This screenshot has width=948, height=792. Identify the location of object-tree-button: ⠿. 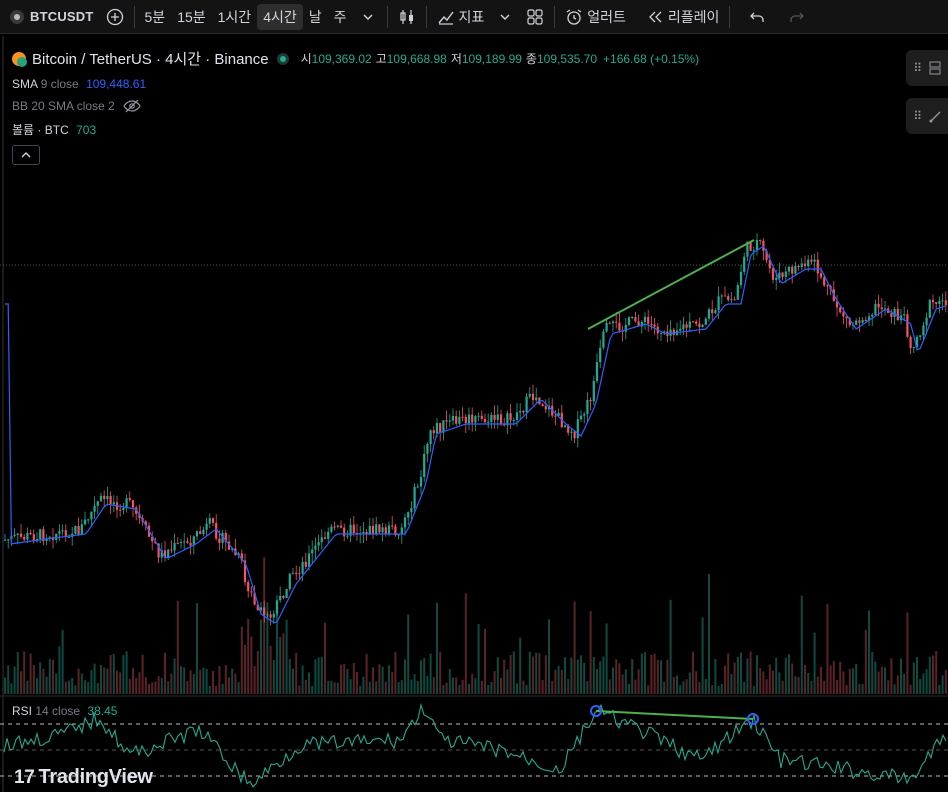
(927, 68).